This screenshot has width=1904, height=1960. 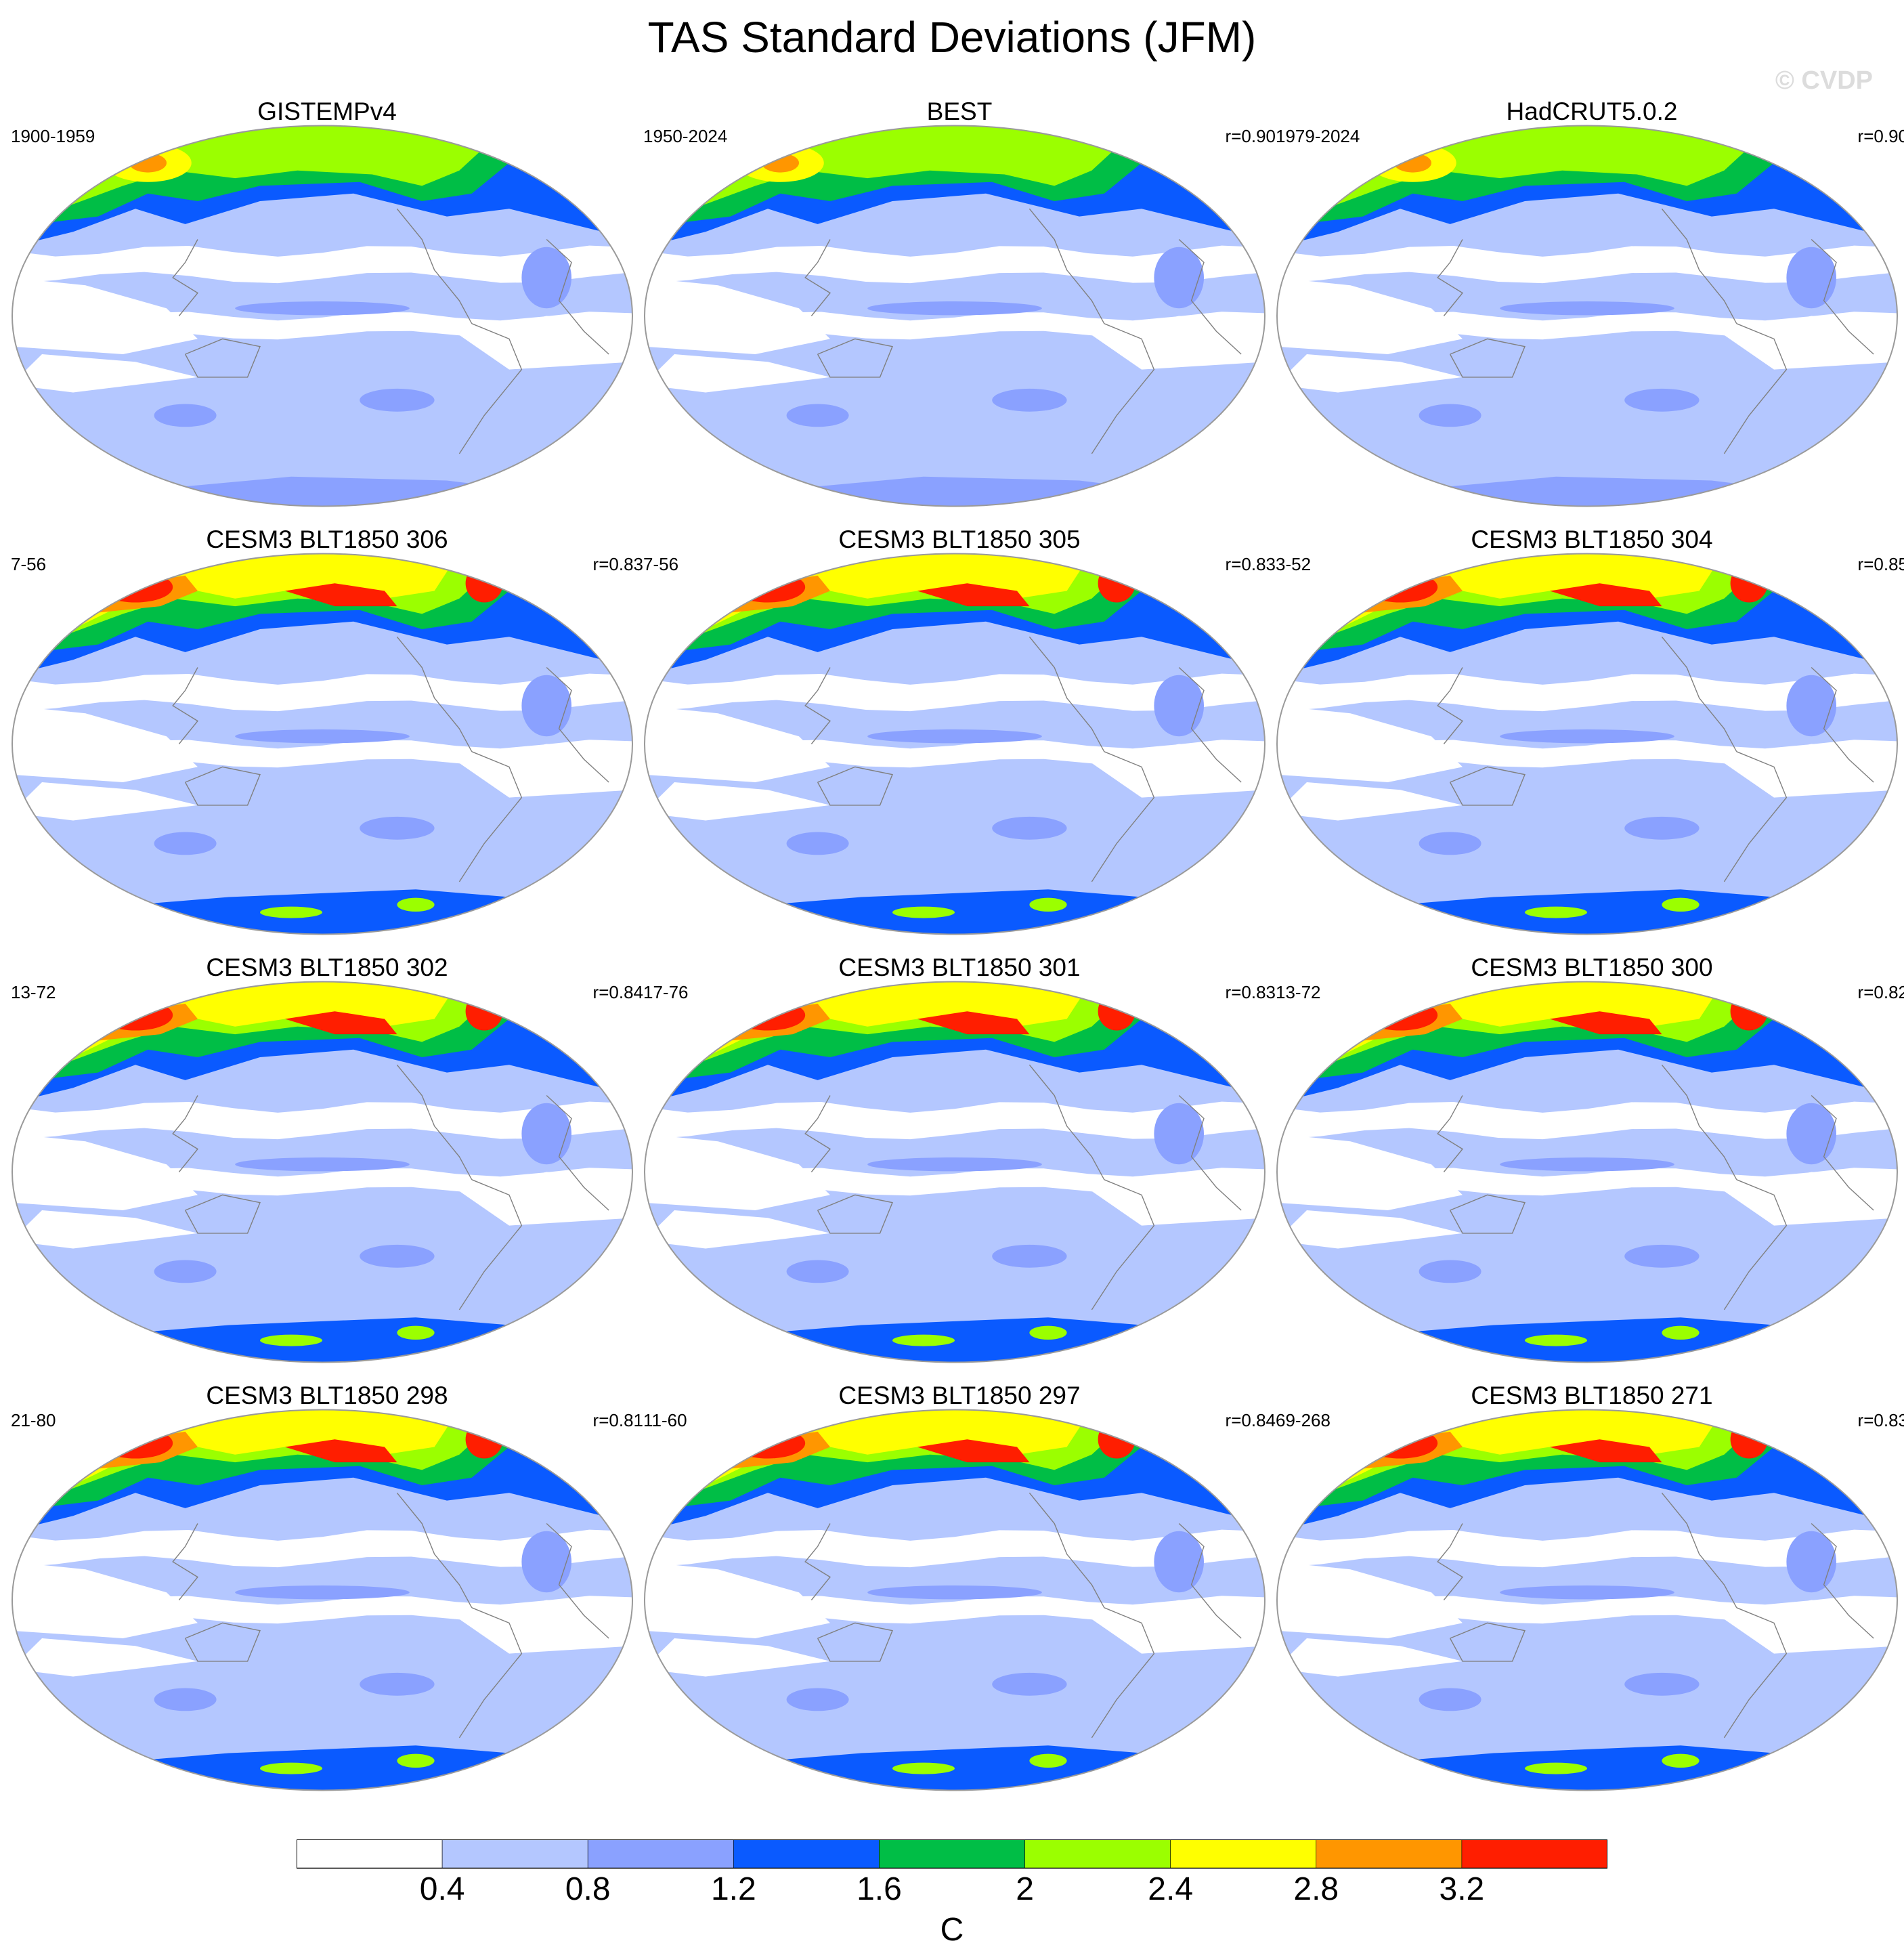 What do you see at coordinates (327, 1395) in the screenshot?
I see `panel-title: CESM3 BLT1850 298` at bounding box center [327, 1395].